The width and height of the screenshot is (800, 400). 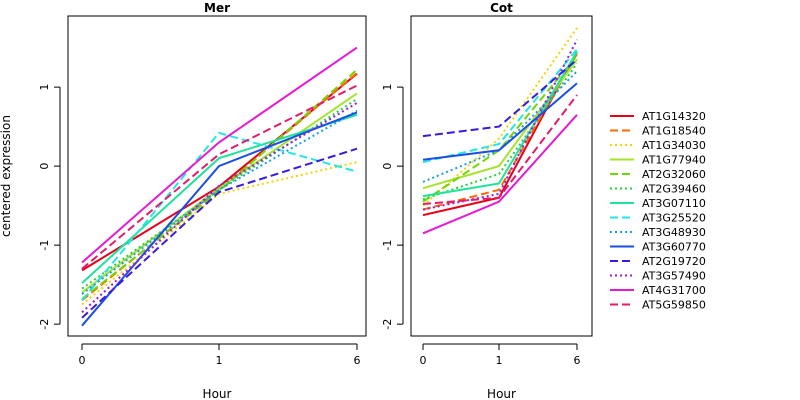 What do you see at coordinates (674, 305) in the screenshot?
I see `legend-label: AT5G59850` at bounding box center [674, 305].